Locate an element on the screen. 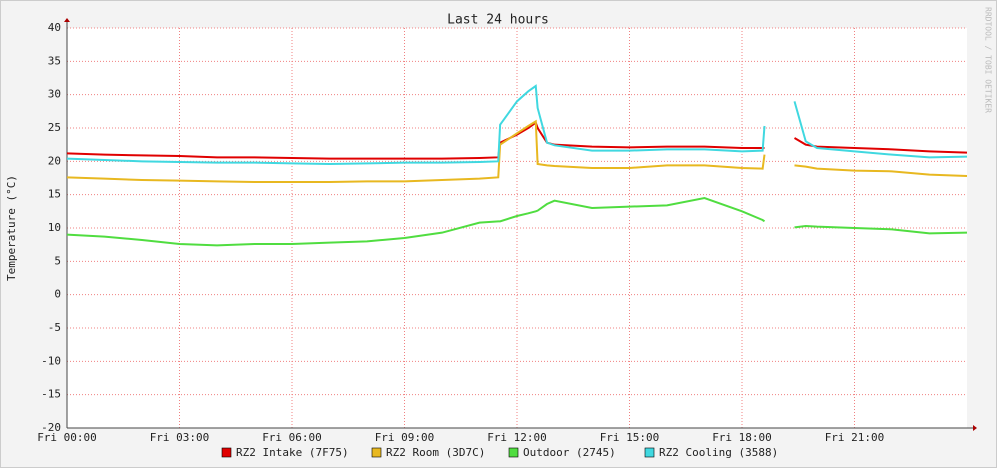  x-tick-label: Fri 18:00 is located at coordinates (742, 437).